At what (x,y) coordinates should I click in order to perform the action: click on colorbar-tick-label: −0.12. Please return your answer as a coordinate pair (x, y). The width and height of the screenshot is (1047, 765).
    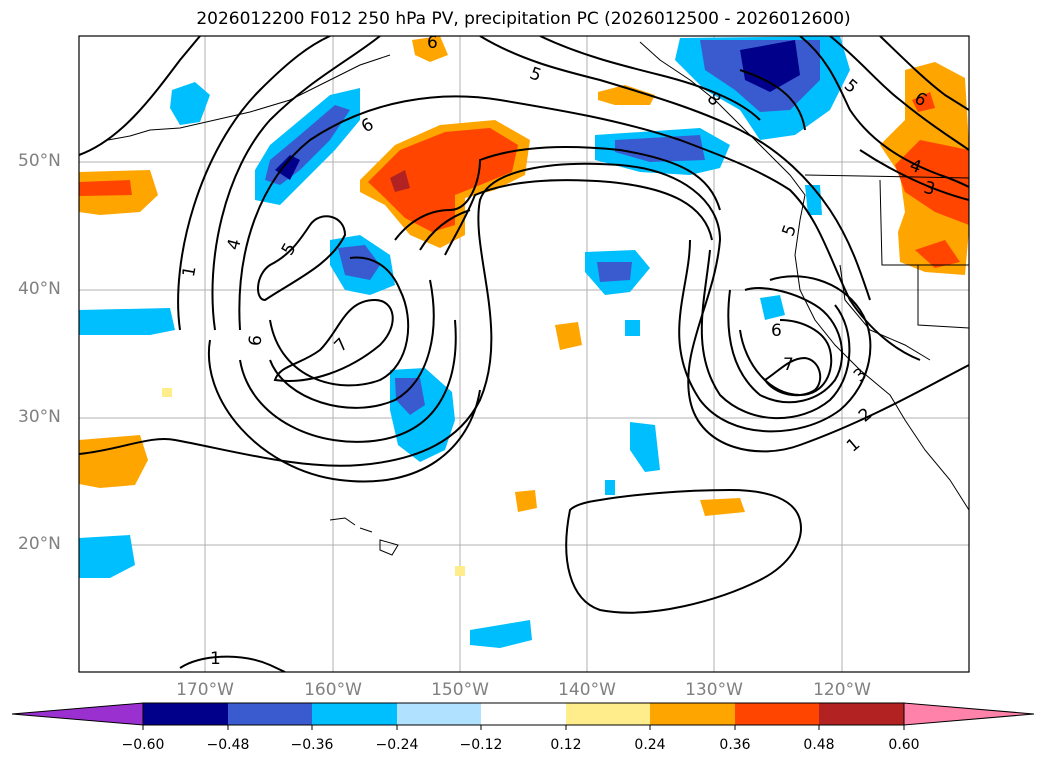
    Looking at the image, I should click on (481, 745).